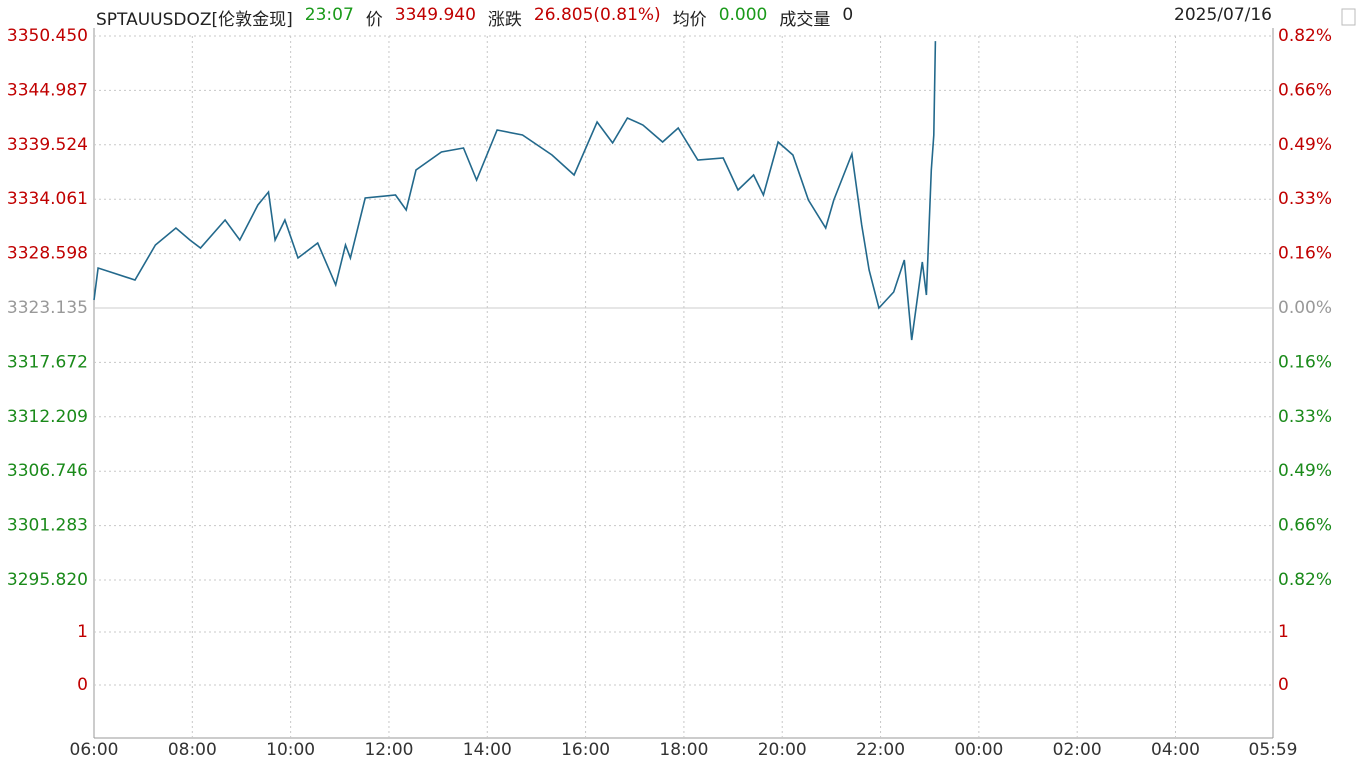 This screenshot has width=1357, height=763. What do you see at coordinates (47, 471) in the screenshot?
I see `y-tick-label: 3306.746` at bounding box center [47, 471].